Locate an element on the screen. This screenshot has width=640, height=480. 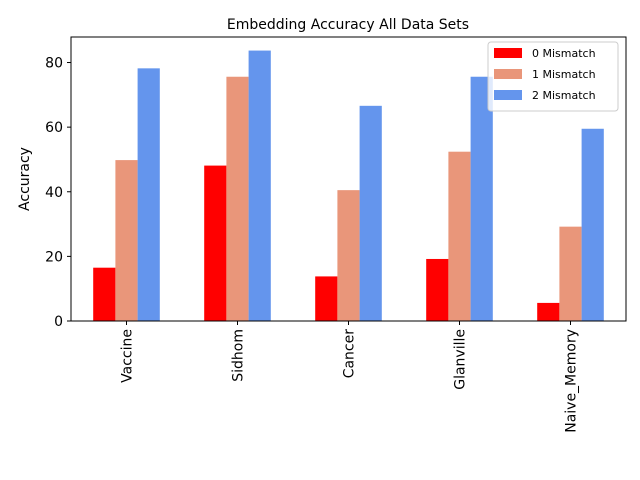
x-tick-label: Sidhom is located at coordinates (239, 355).